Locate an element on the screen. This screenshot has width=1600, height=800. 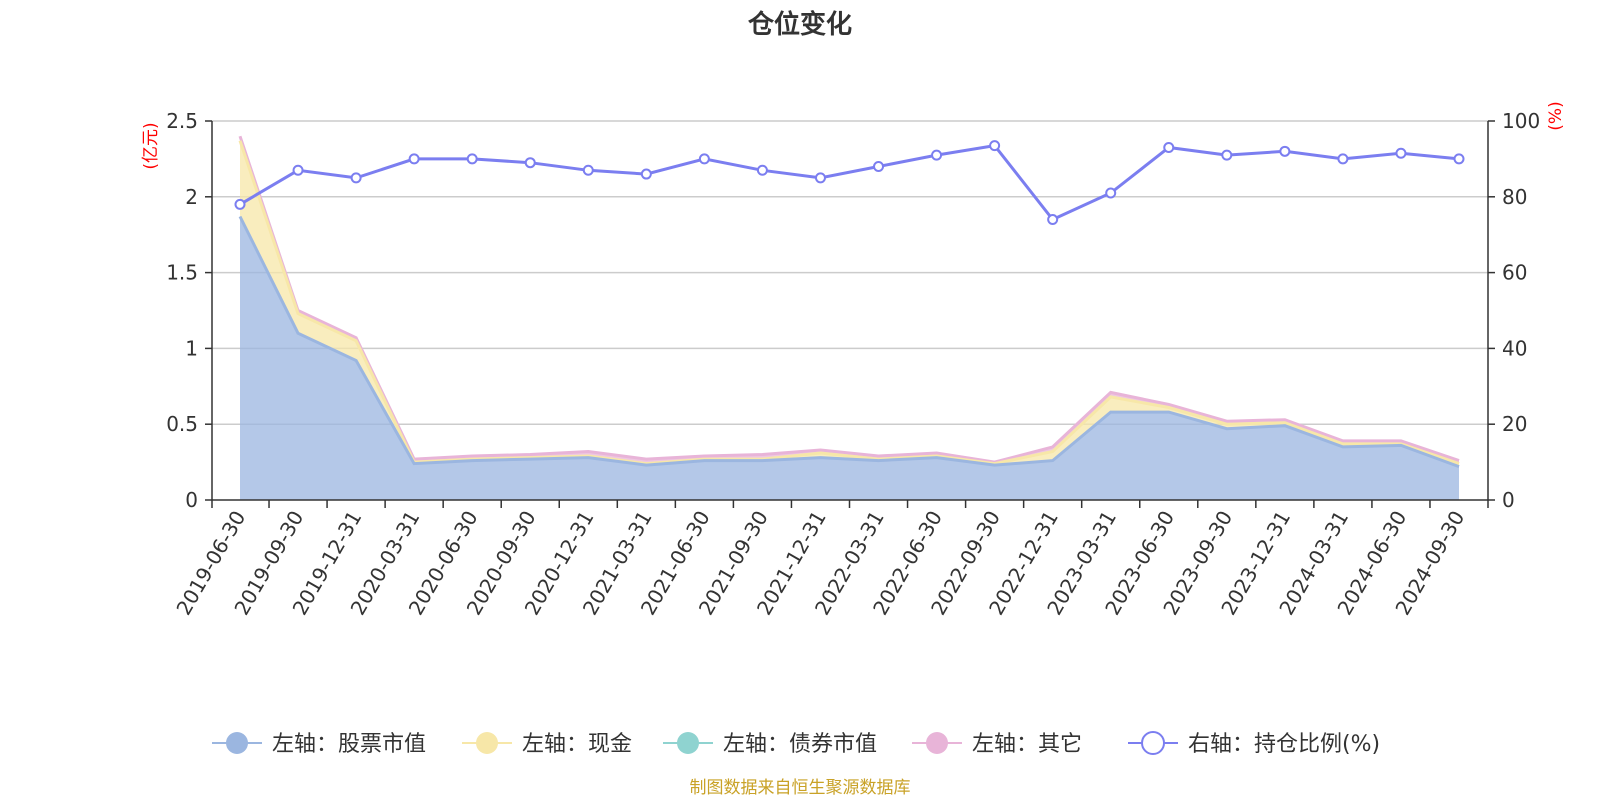
legend-label: 左轴：现金 is located at coordinates (577, 744).